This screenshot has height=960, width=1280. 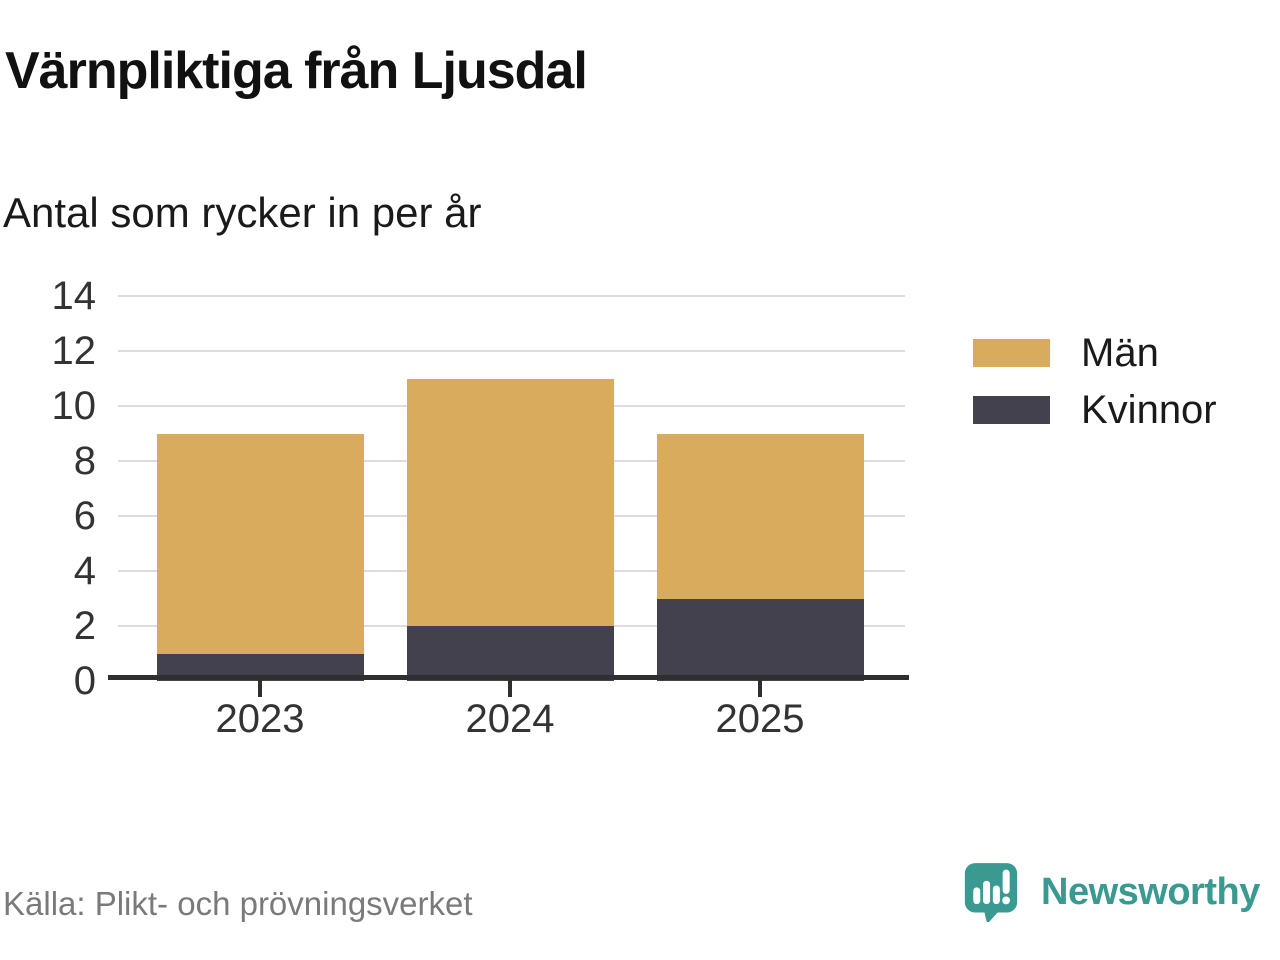 What do you see at coordinates (260, 543) in the screenshot?
I see `bar-2023-män` at bounding box center [260, 543].